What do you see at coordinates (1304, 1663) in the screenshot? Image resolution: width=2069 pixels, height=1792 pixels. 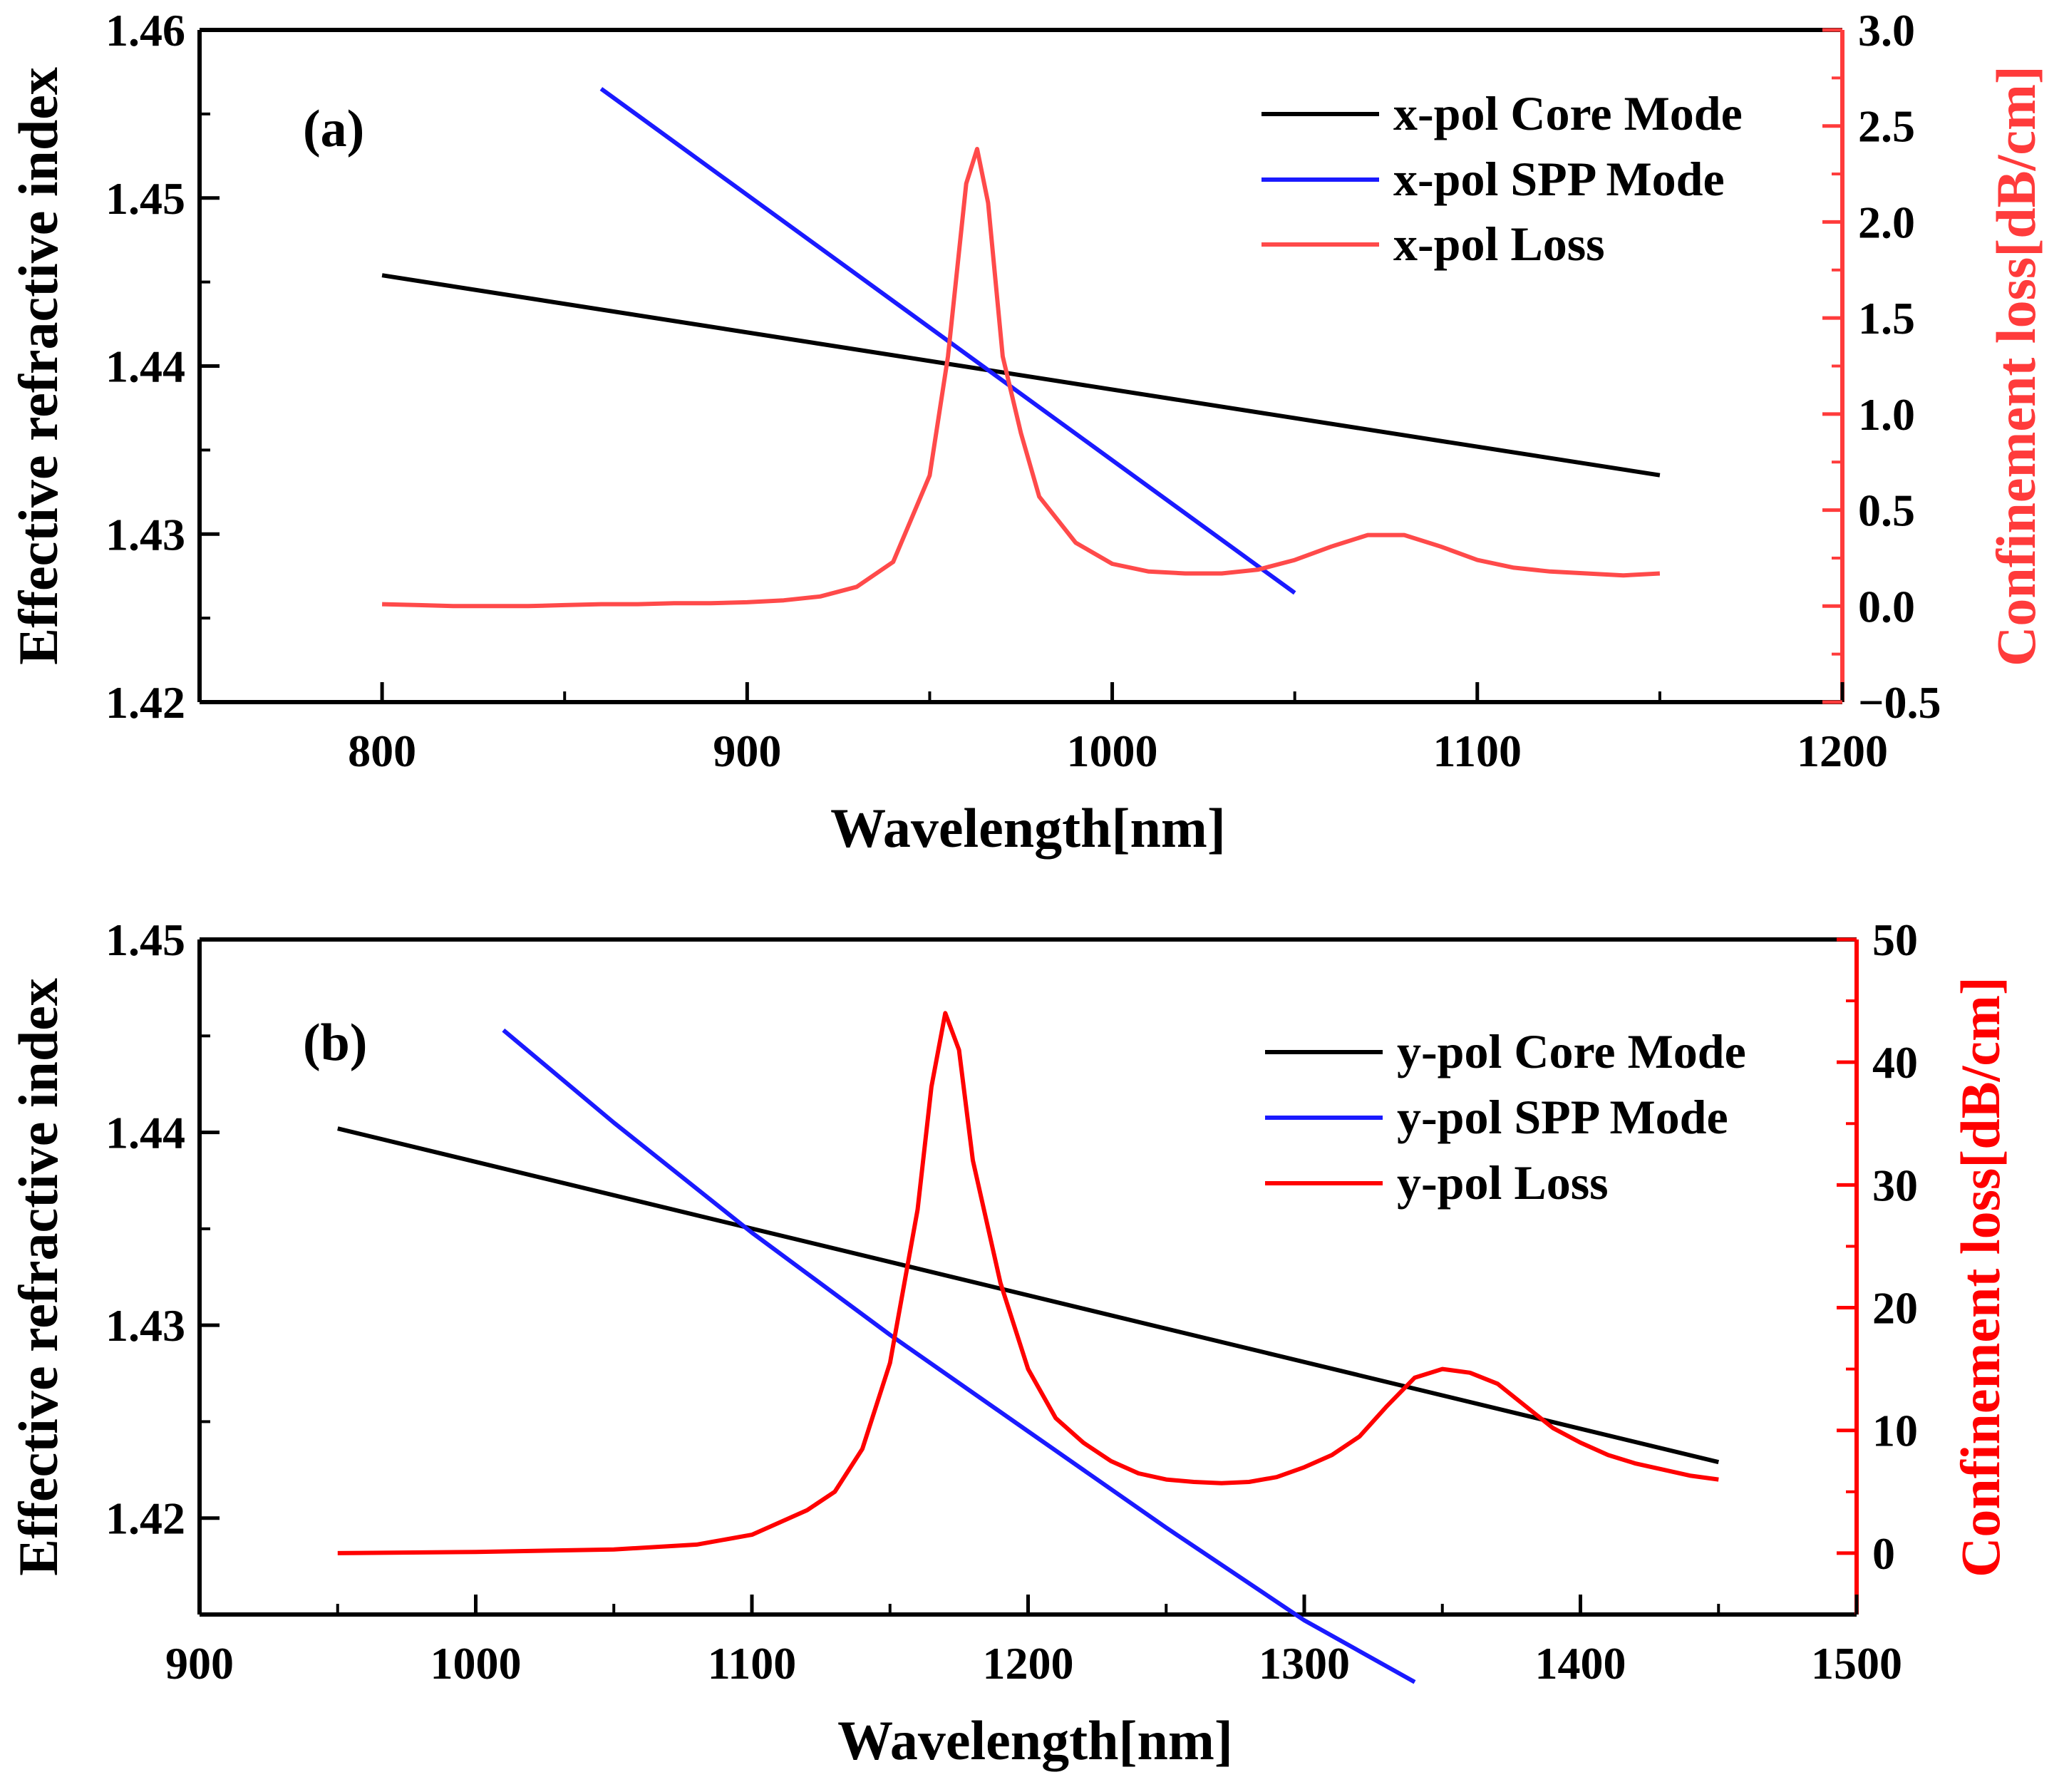 I see `x-tick-label: 1300` at bounding box center [1304, 1663].